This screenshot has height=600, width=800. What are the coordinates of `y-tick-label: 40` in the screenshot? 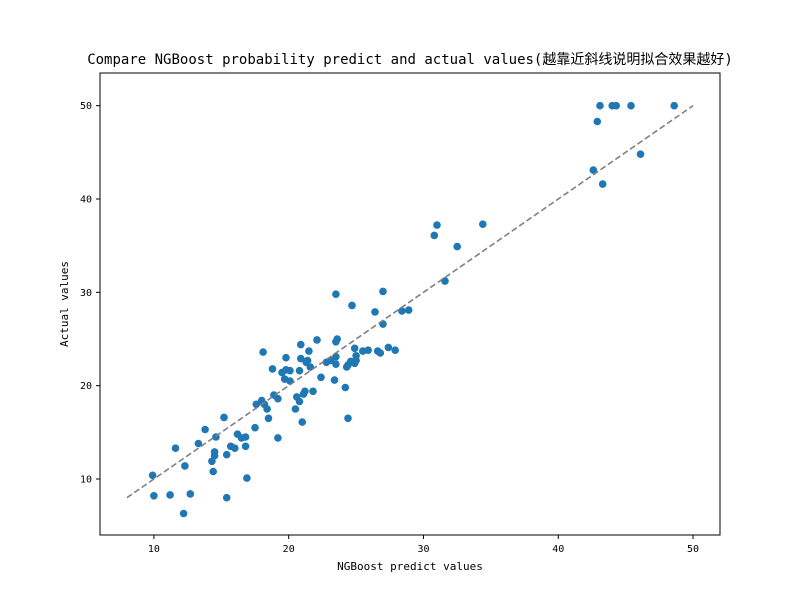 It's located at (86, 200).